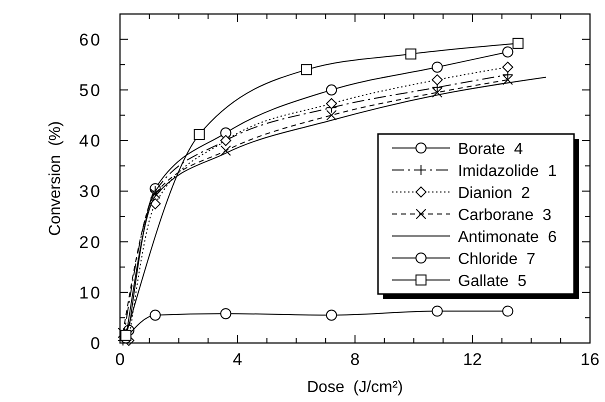 This screenshot has width=605, height=402. What do you see at coordinates (491, 149) in the screenshot?
I see `legend-label: Borate 4` at bounding box center [491, 149].